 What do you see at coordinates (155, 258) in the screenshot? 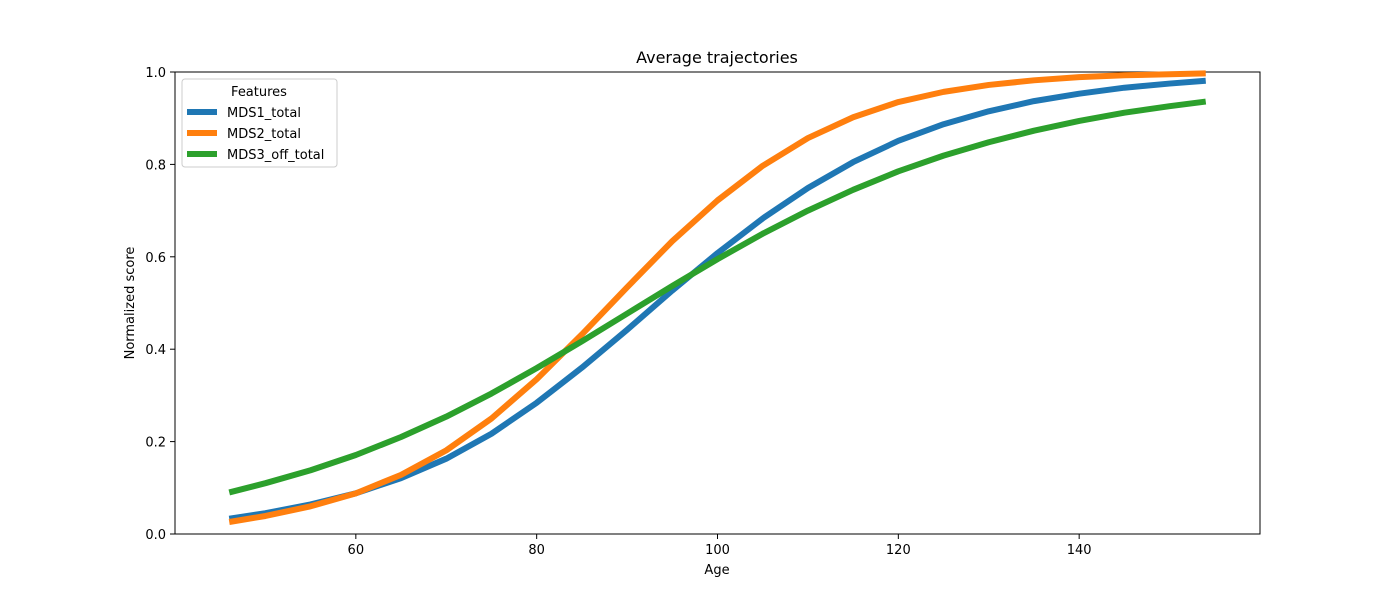
I see `y-tick-label-3: 0.6` at bounding box center [155, 258].